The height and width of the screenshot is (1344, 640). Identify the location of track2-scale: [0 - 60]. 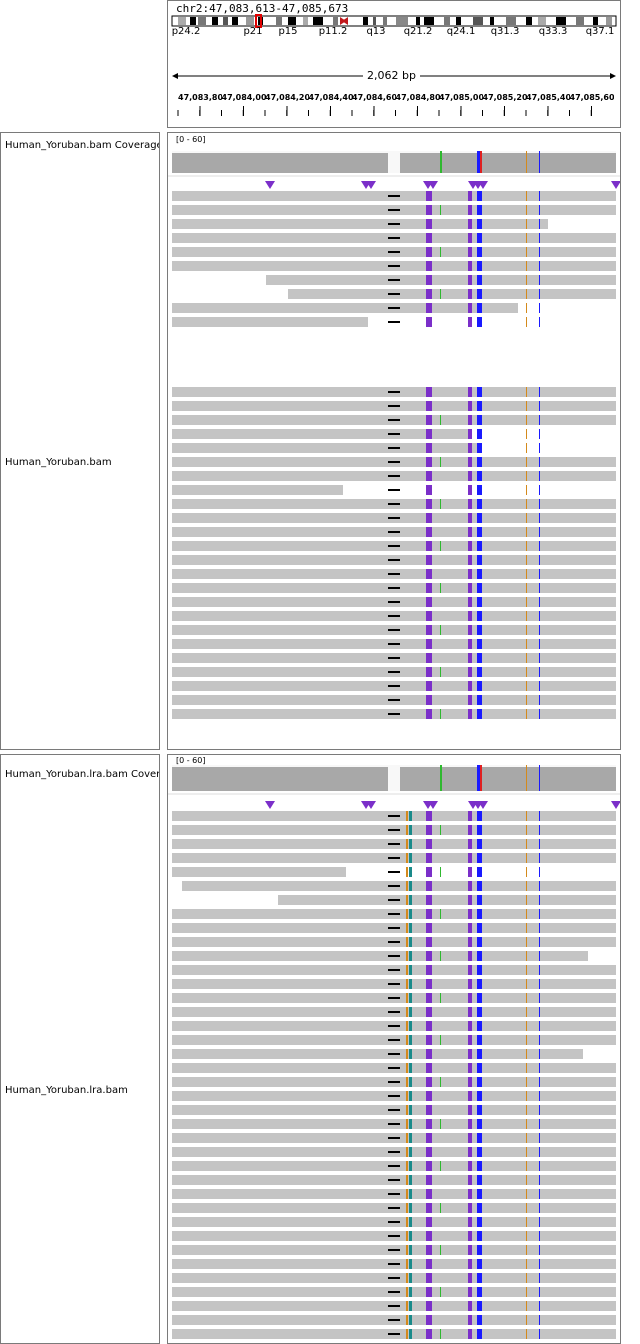
(191, 760).